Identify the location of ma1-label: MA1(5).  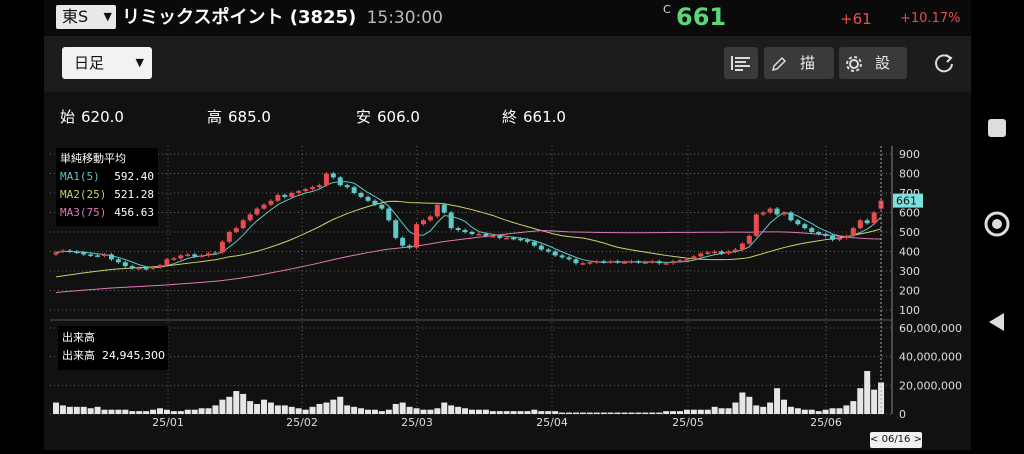
(80, 176).